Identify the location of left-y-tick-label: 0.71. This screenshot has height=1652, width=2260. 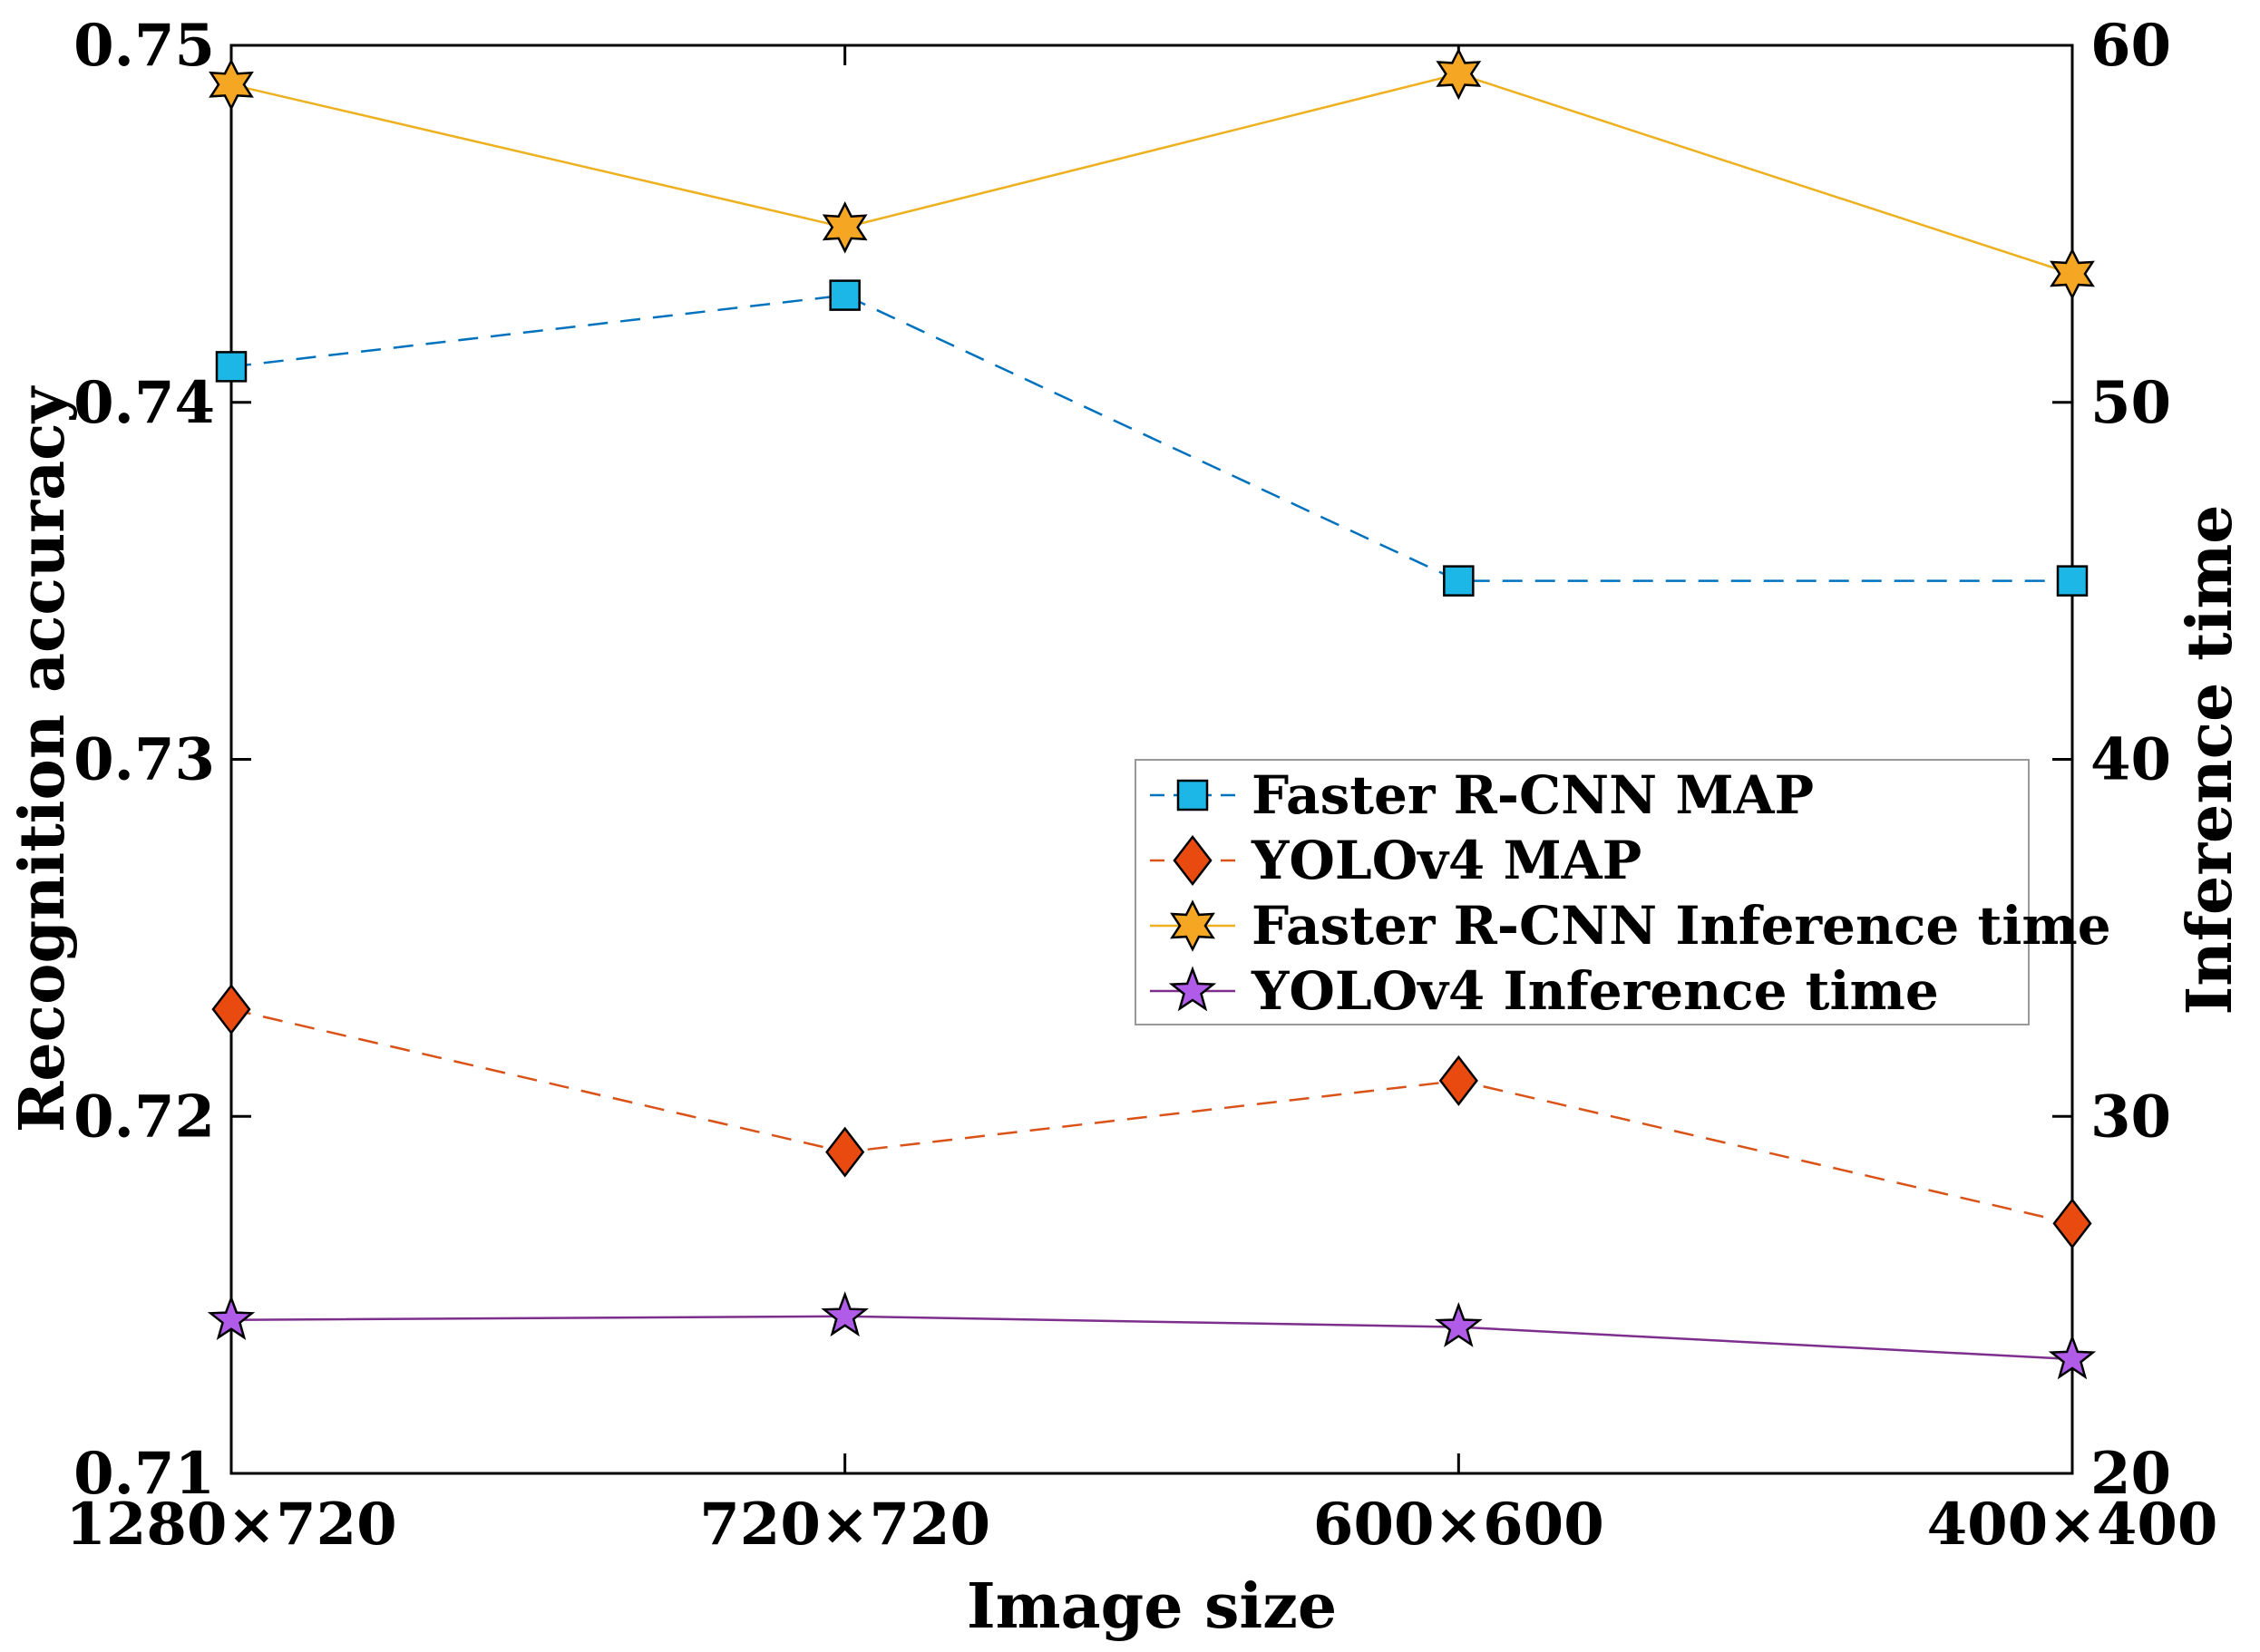
(144, 1474).